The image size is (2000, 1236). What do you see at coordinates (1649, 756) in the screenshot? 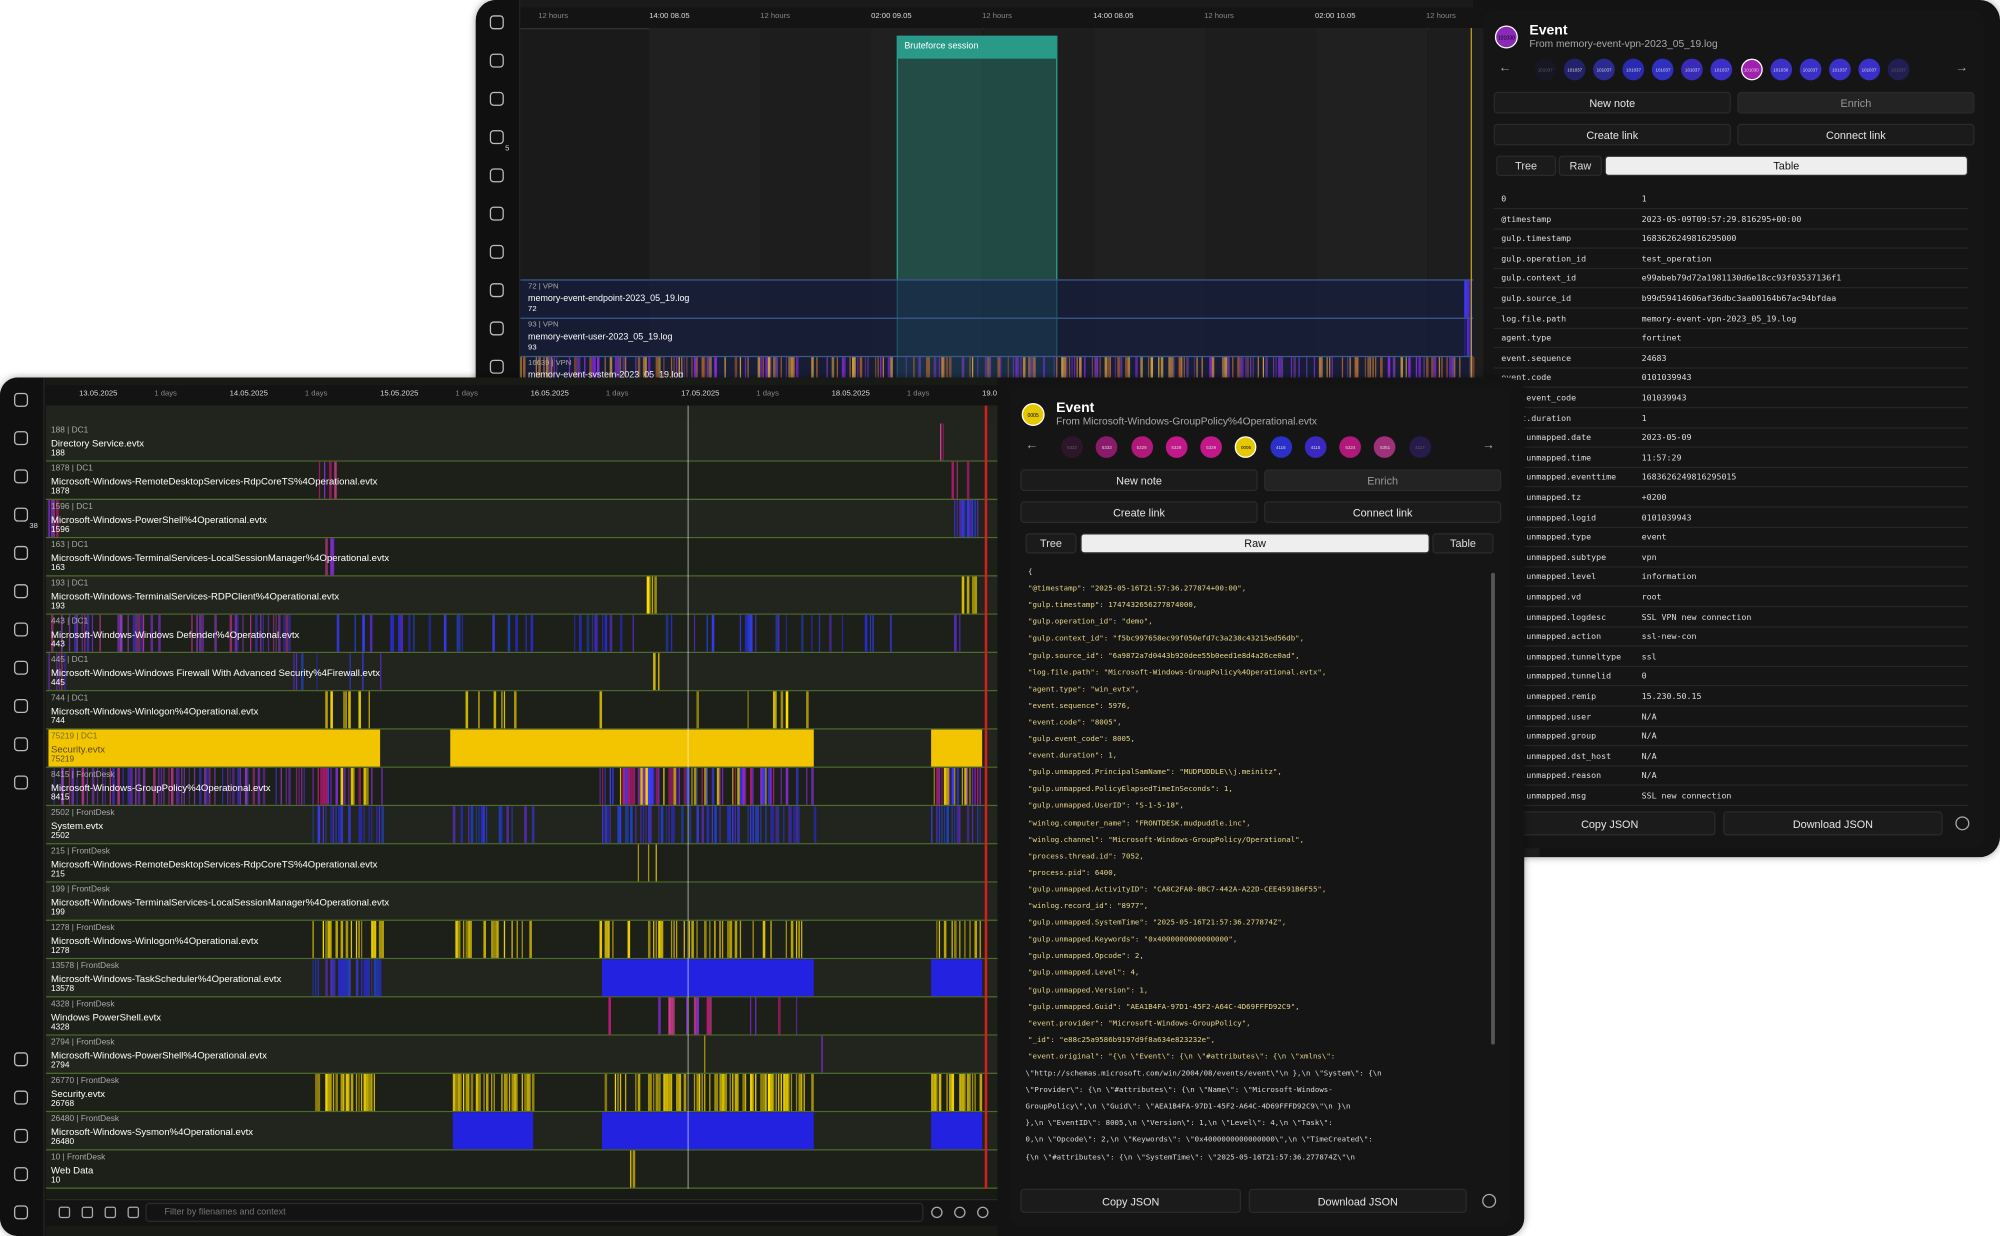
I see `table-value: N/A` at bounding box center [1649, 756].